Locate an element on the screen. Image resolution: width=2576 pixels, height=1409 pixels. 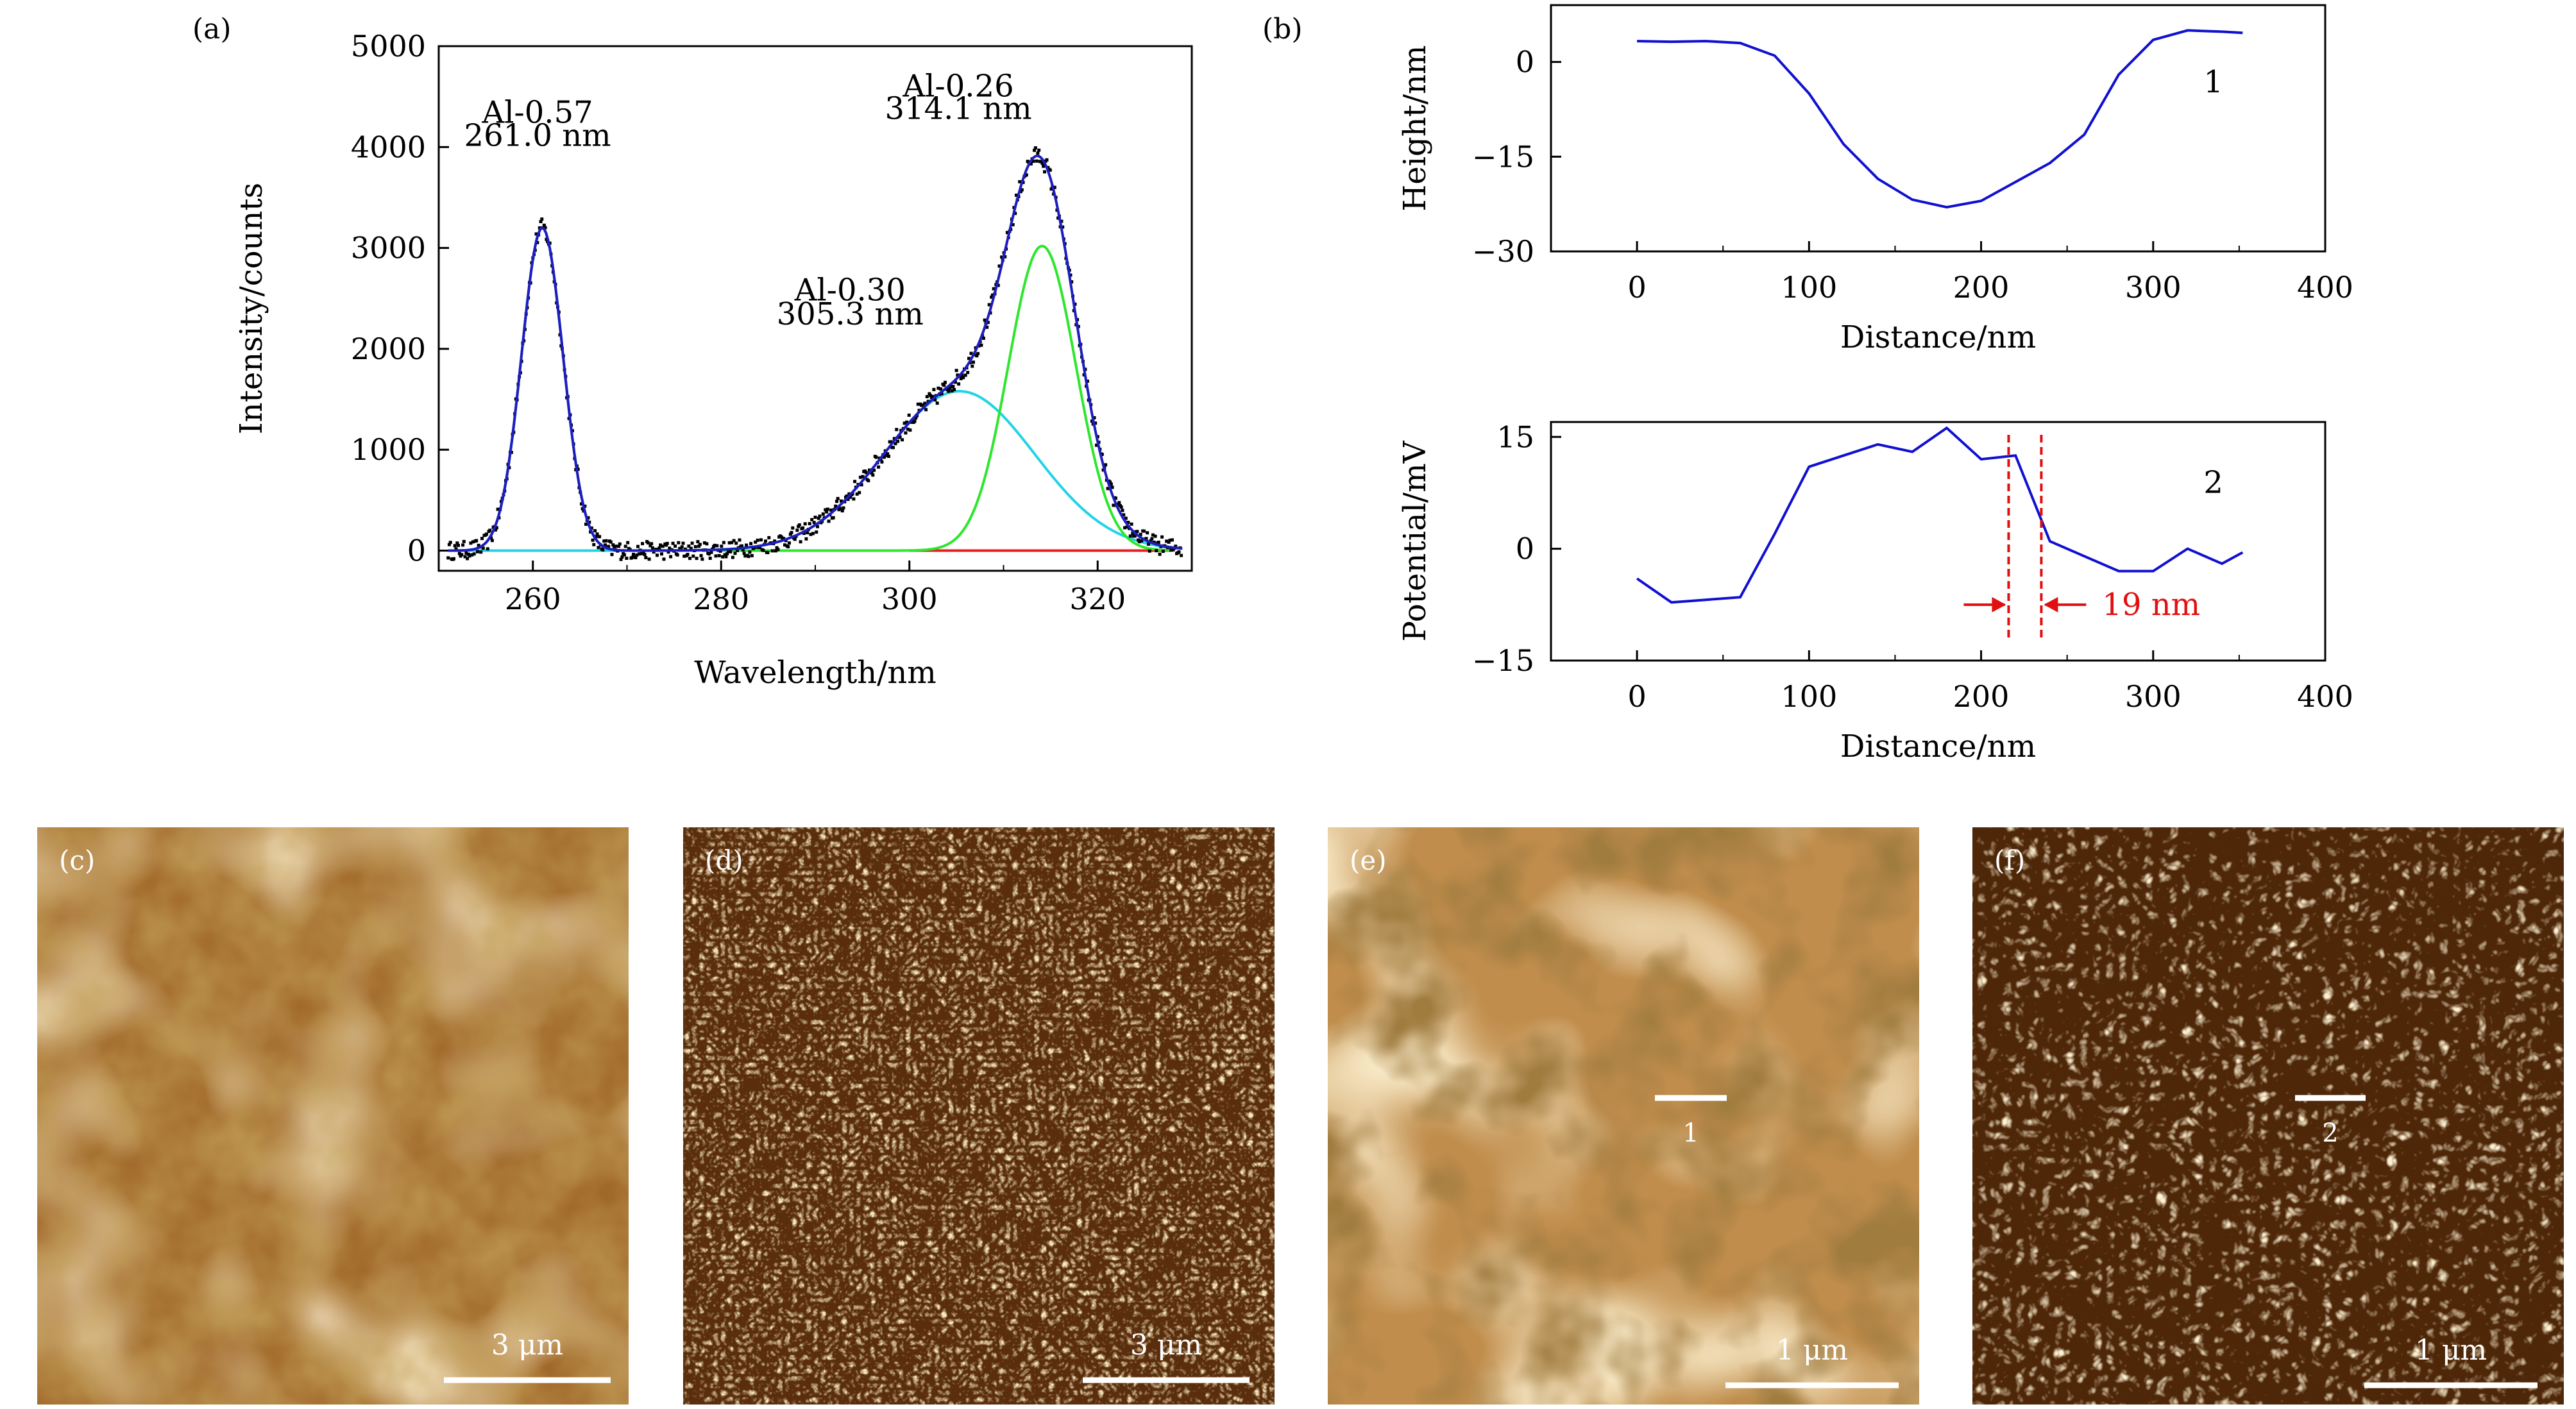
scale-label-d: 3 μm is located at coordinates (1166, 1345).